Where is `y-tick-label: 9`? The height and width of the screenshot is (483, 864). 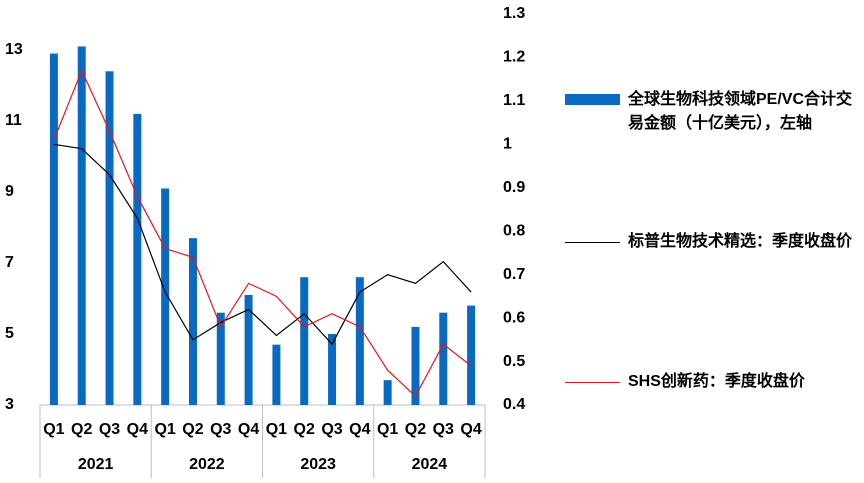
y-tick-label: 9 is located at coordinates (9, 191).